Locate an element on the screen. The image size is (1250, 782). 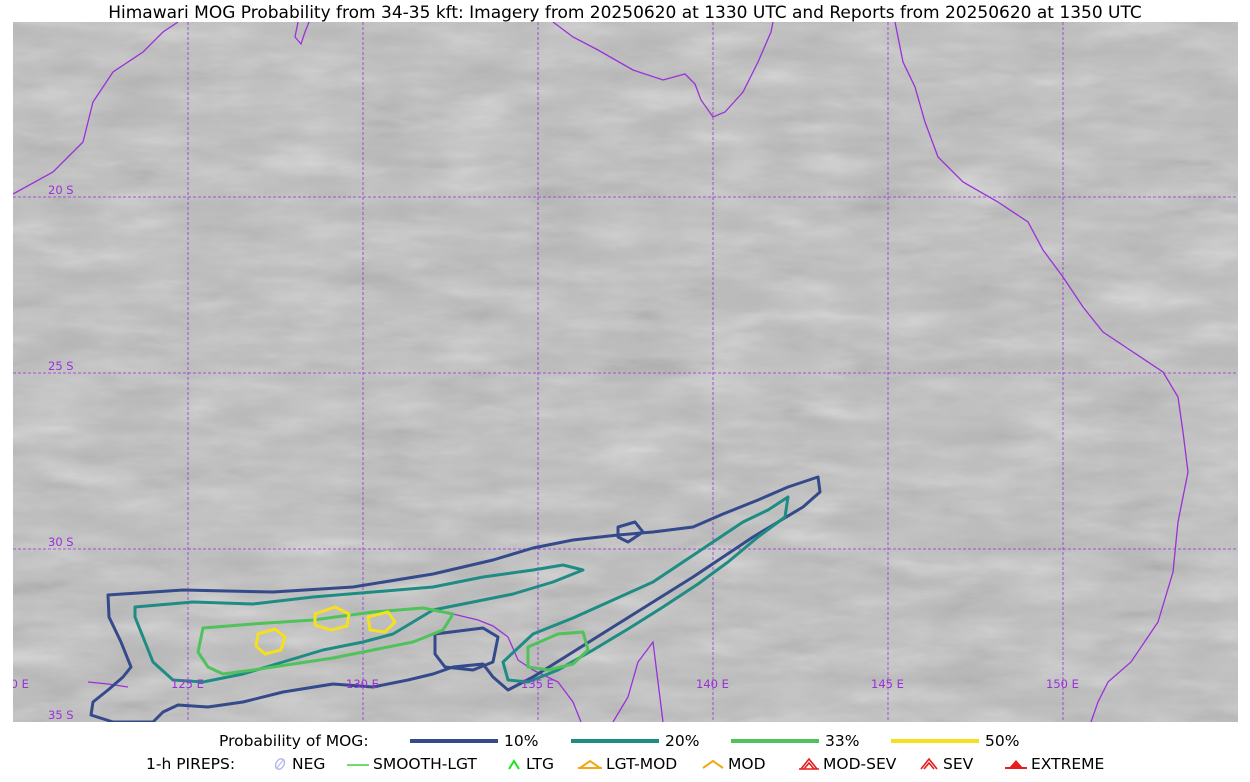
contour-50-c is located at coordinates (381, 622).